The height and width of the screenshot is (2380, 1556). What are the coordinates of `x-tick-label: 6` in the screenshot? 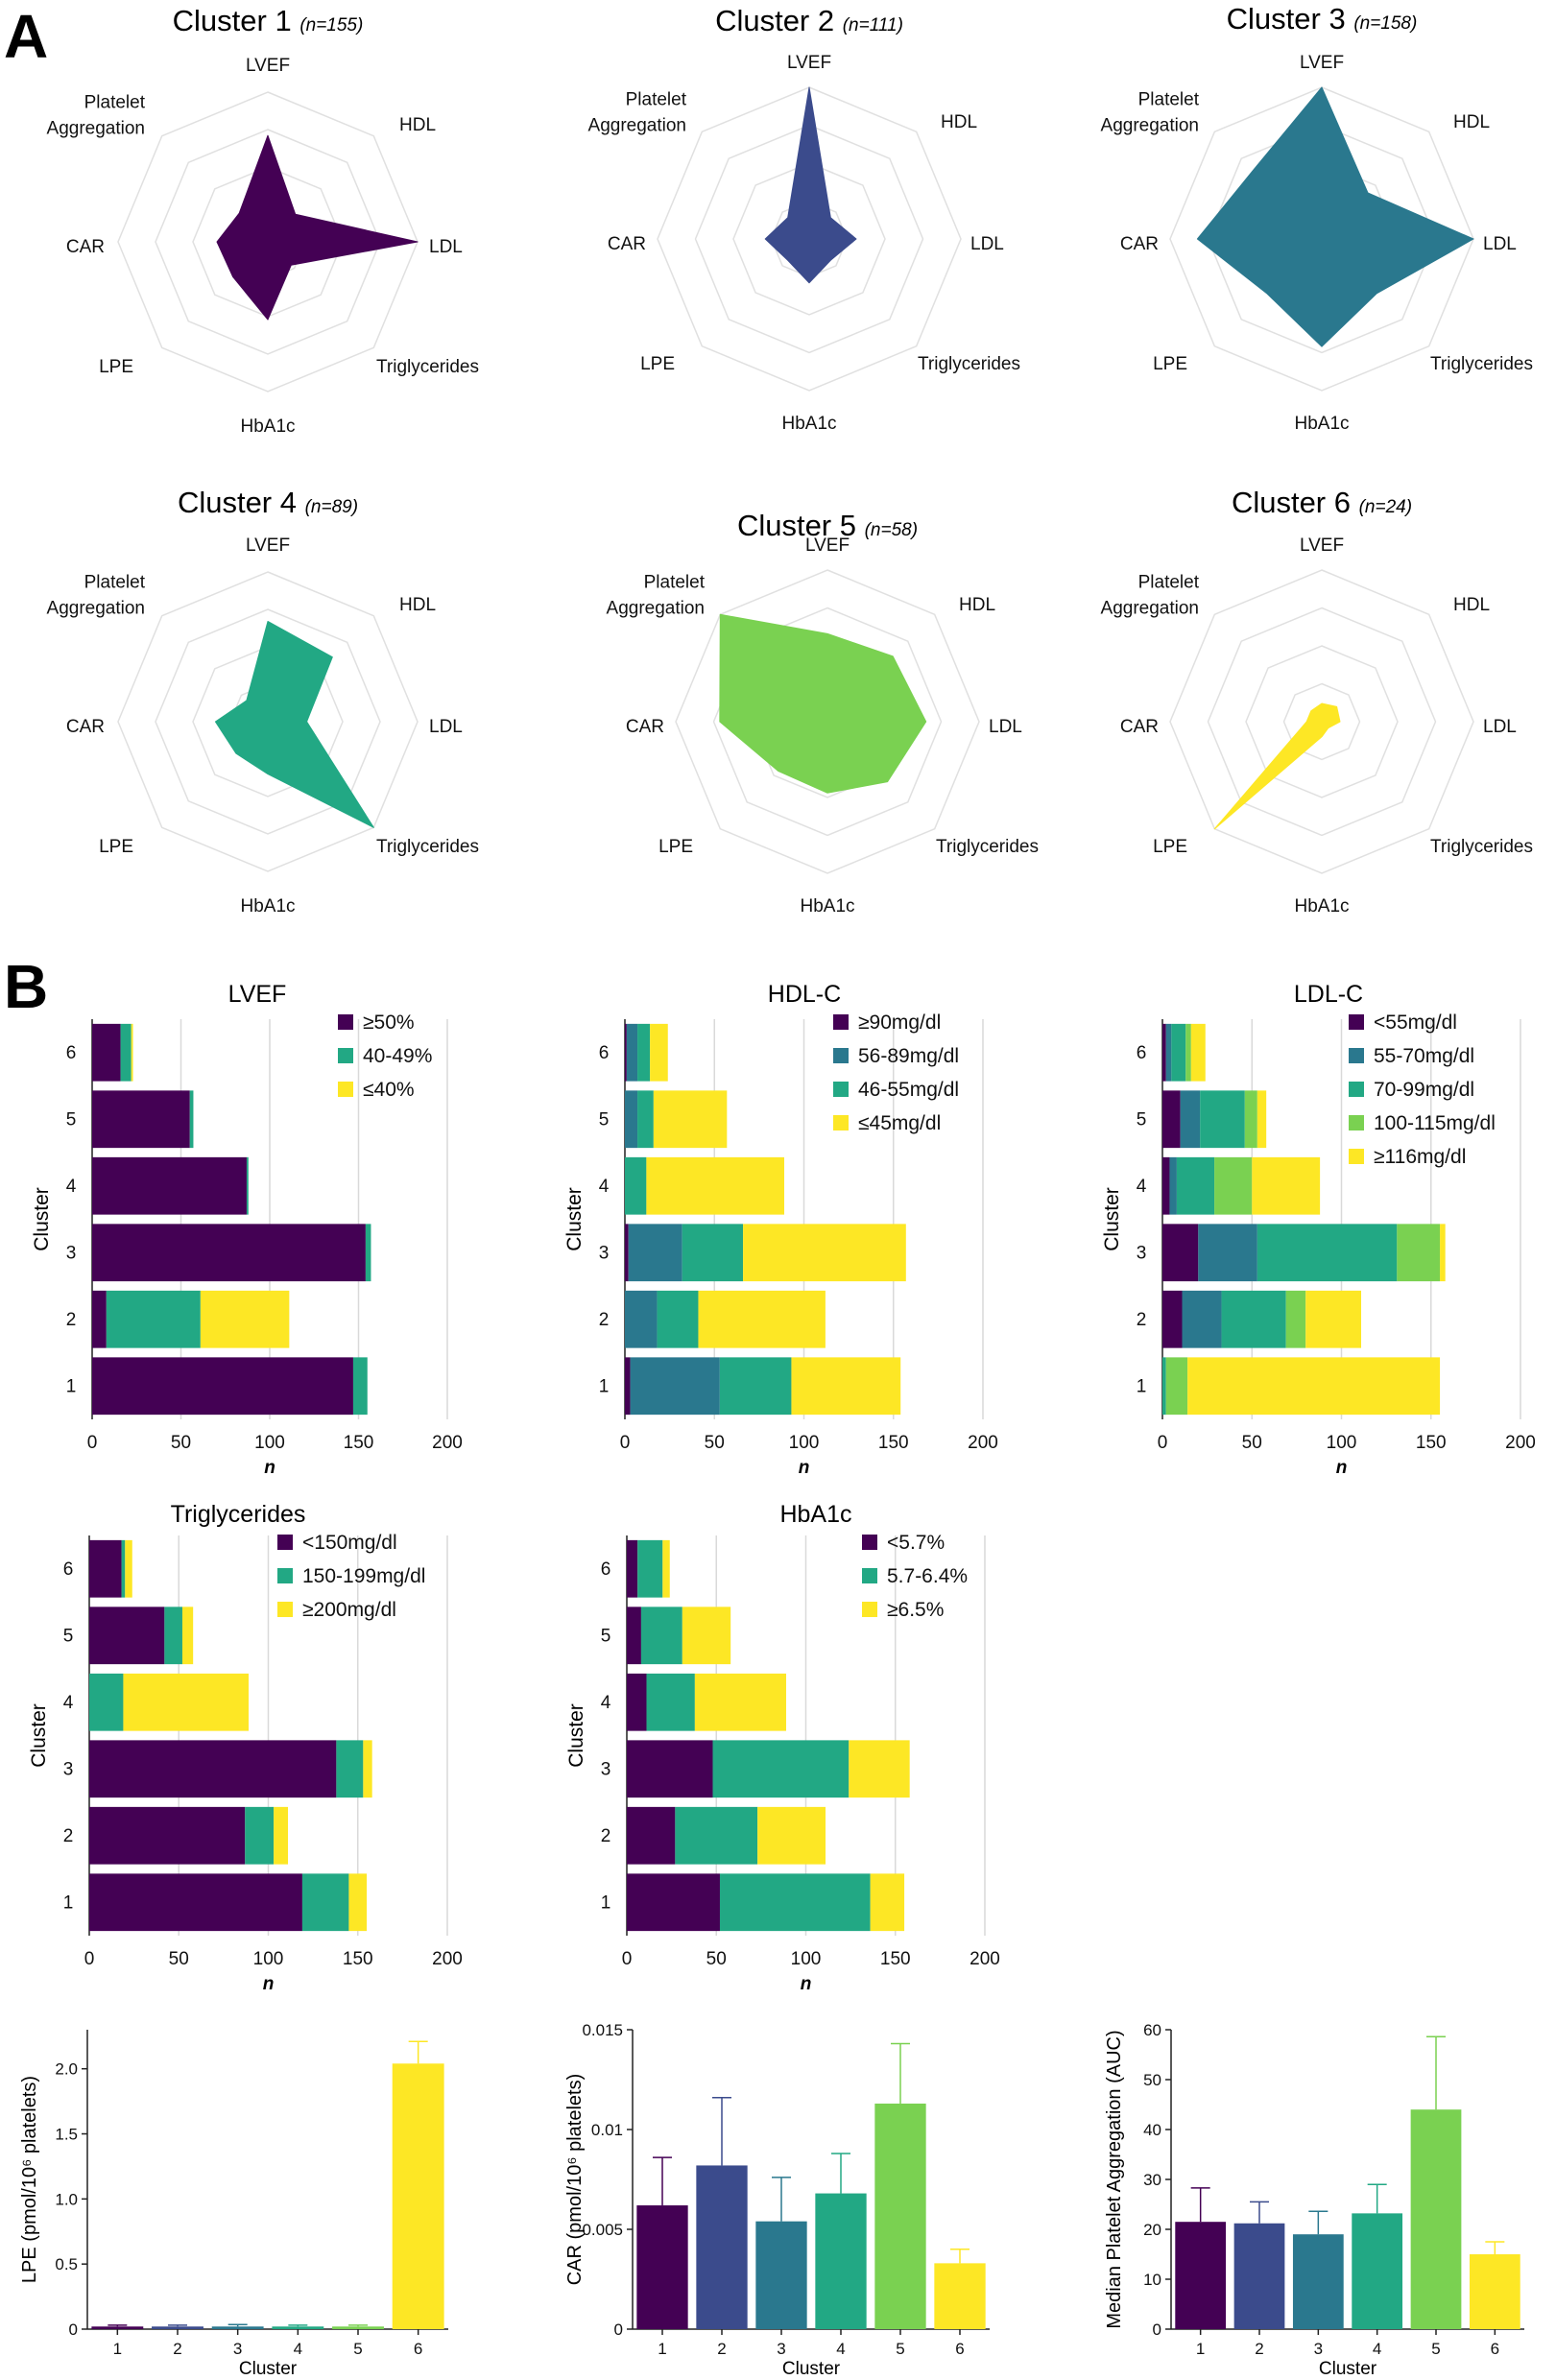 It's located at (960, 2349).